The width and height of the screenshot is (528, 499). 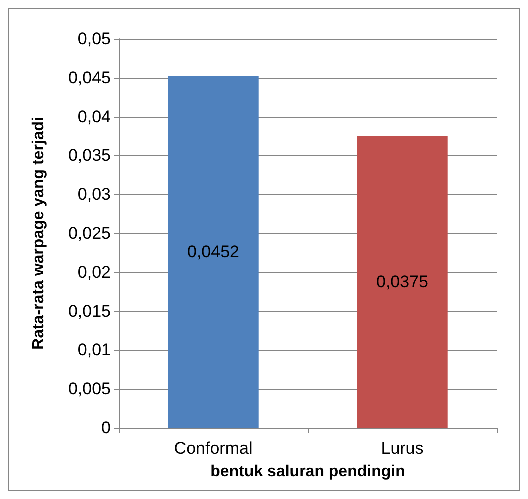 What do you see at coordinates (89, 78) in the screenshot?
I see `y-tick-label: 0,045` at bounding box center [89, 78].